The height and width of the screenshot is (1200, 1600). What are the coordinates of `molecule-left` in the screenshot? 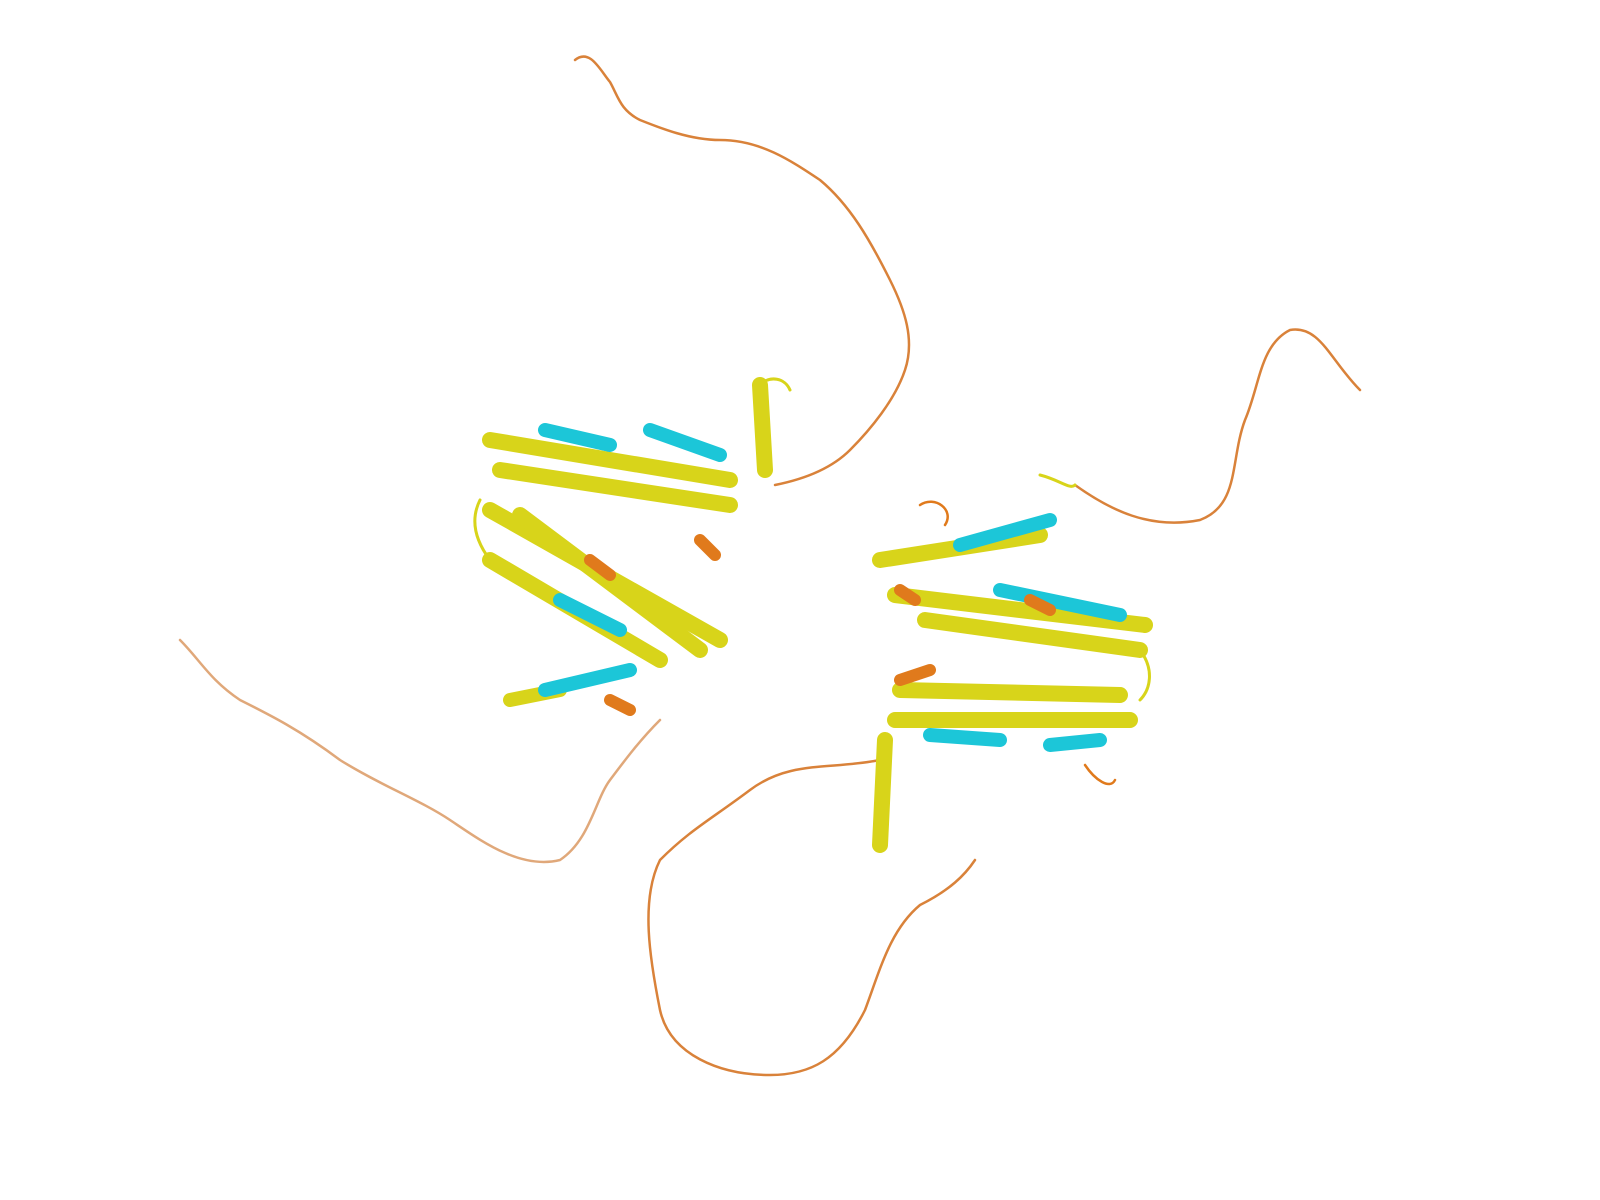 It's located at (632, 546).